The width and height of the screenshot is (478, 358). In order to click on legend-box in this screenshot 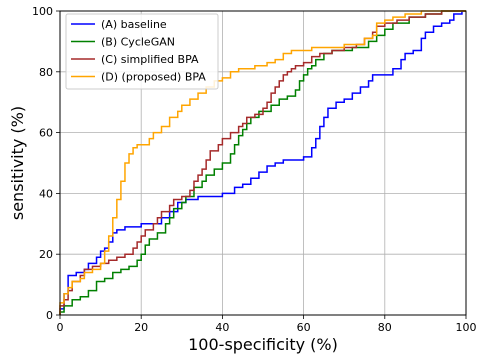, I will do `click(142, 51)`.